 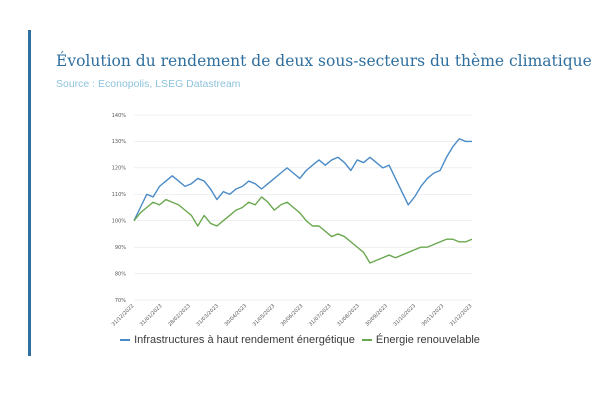 I want to click on legend-label-green: Énergie renouvelable, so click(x=427, y=340).